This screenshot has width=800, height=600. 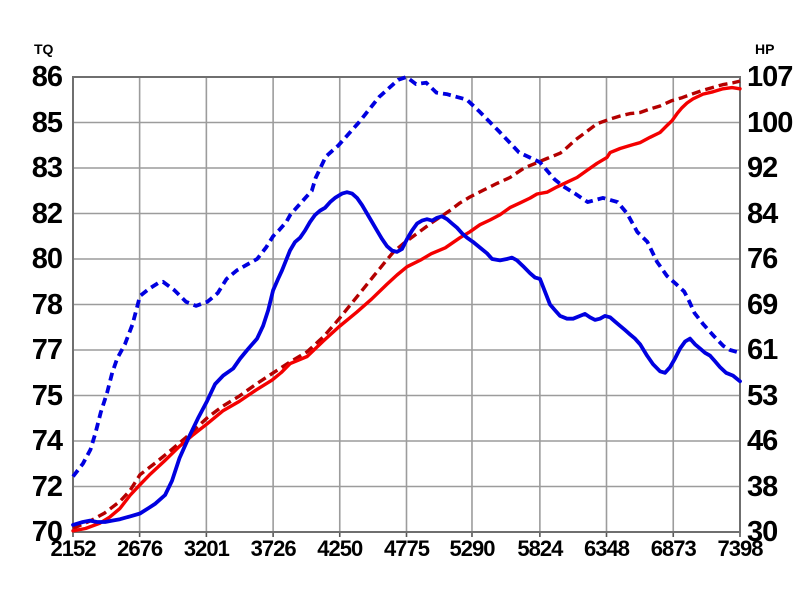 I want to click on x-axis-tick-label: 2152, so click(x=73, y=548).